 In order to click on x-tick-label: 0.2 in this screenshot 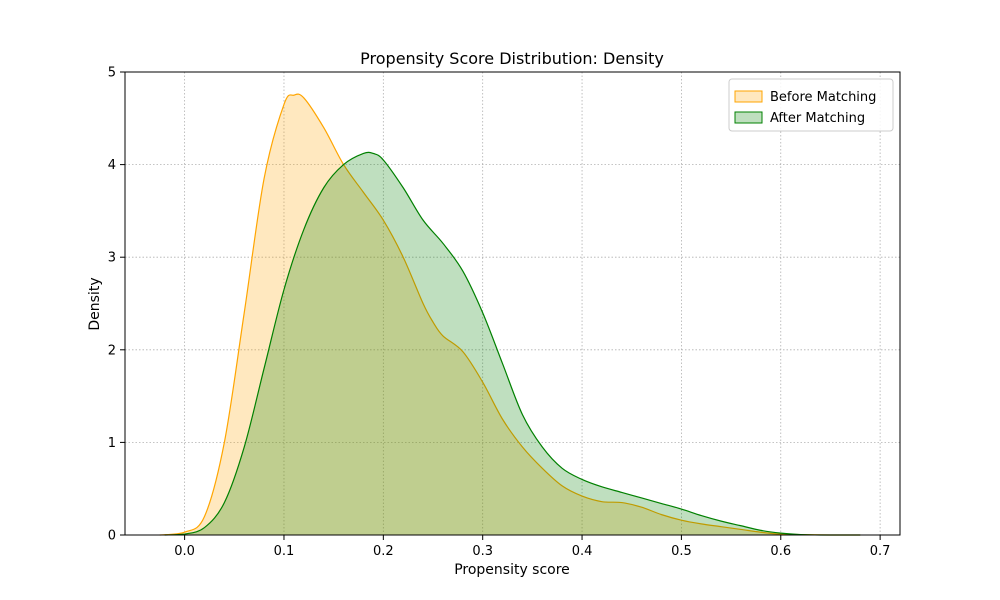, I will do `click(383, 551)`.